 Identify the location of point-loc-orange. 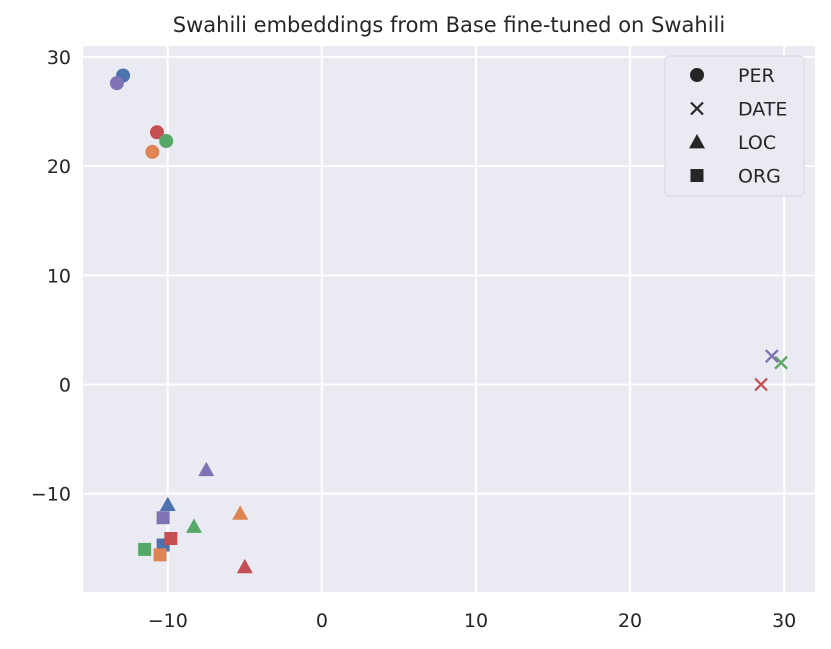
(240, 512).